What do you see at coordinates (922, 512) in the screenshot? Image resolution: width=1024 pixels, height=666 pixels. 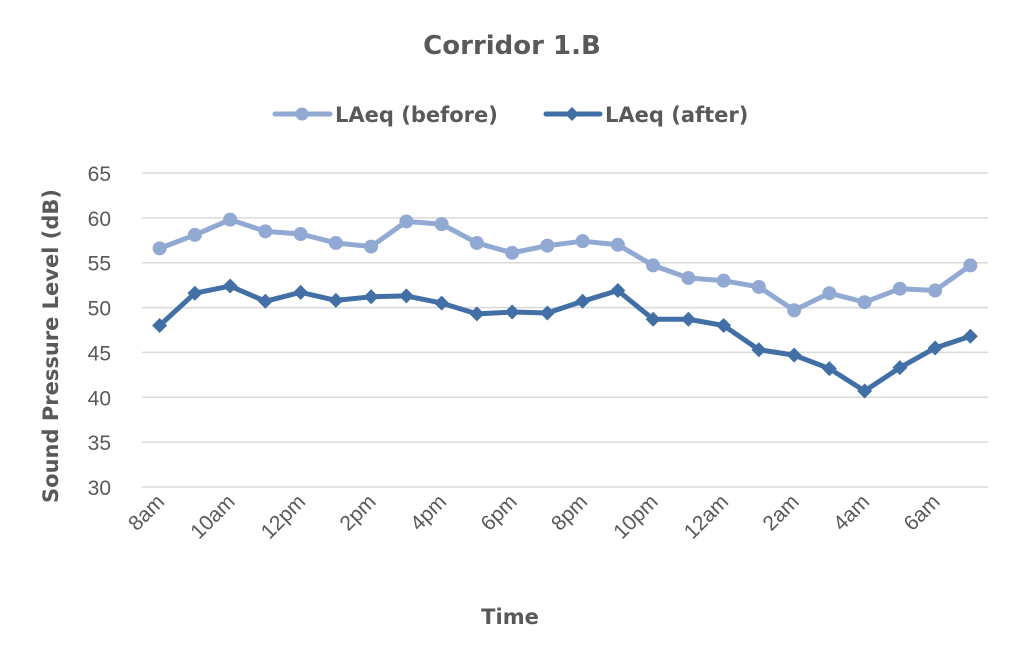 I see `x-tick-label: 6am` at bounding box center [922, 512].